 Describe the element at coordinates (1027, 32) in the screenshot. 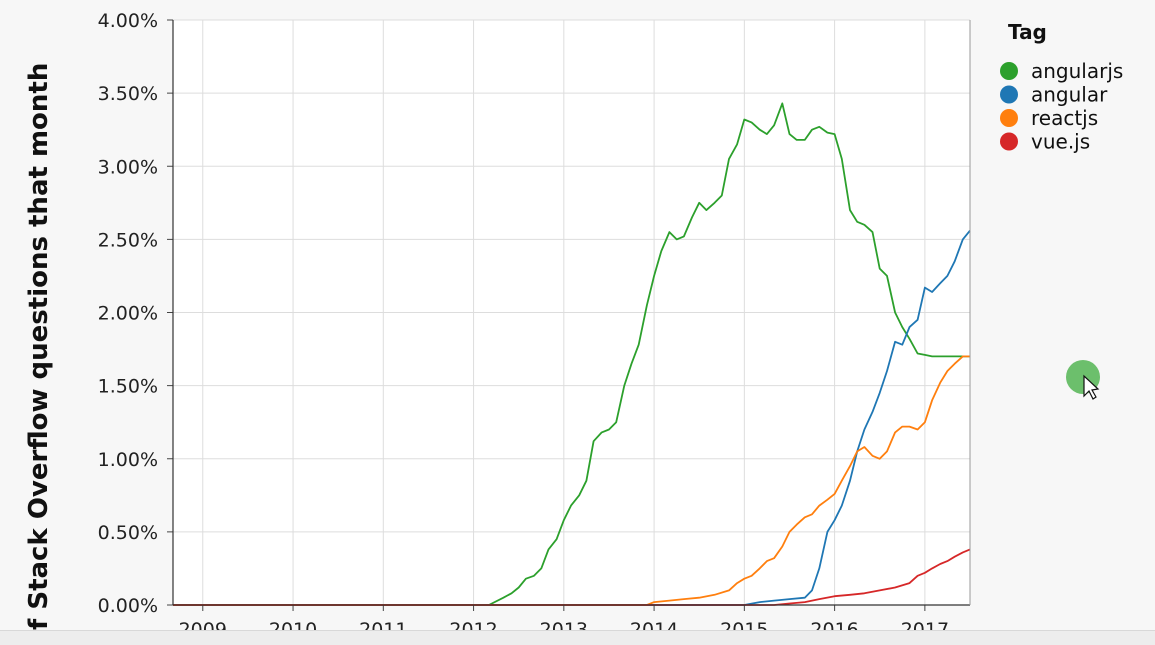

I see `legend-title: Tag` at that location.